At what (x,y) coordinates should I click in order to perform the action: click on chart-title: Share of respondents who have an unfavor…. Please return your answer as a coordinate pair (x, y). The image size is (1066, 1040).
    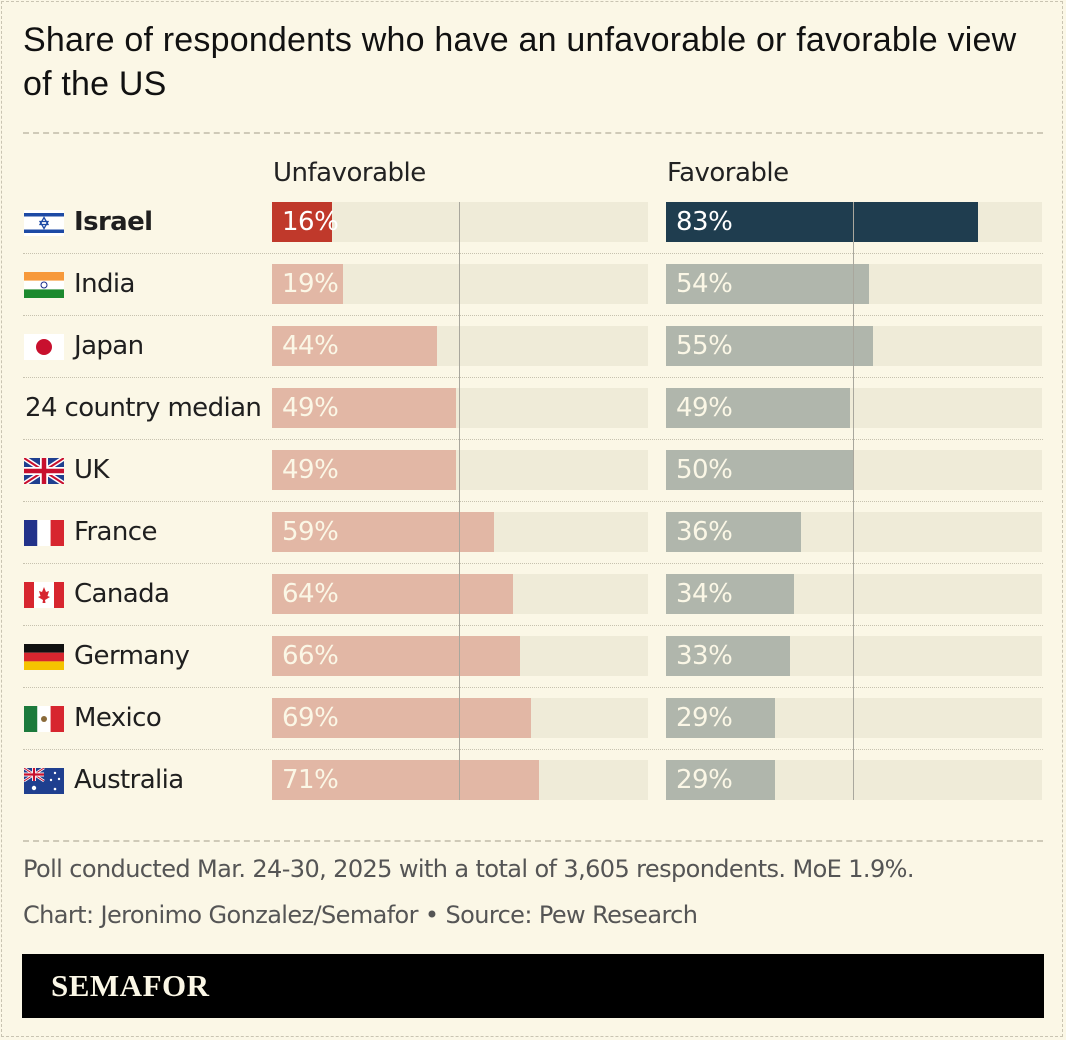
    Looking at the image, I should click on (520, 62).